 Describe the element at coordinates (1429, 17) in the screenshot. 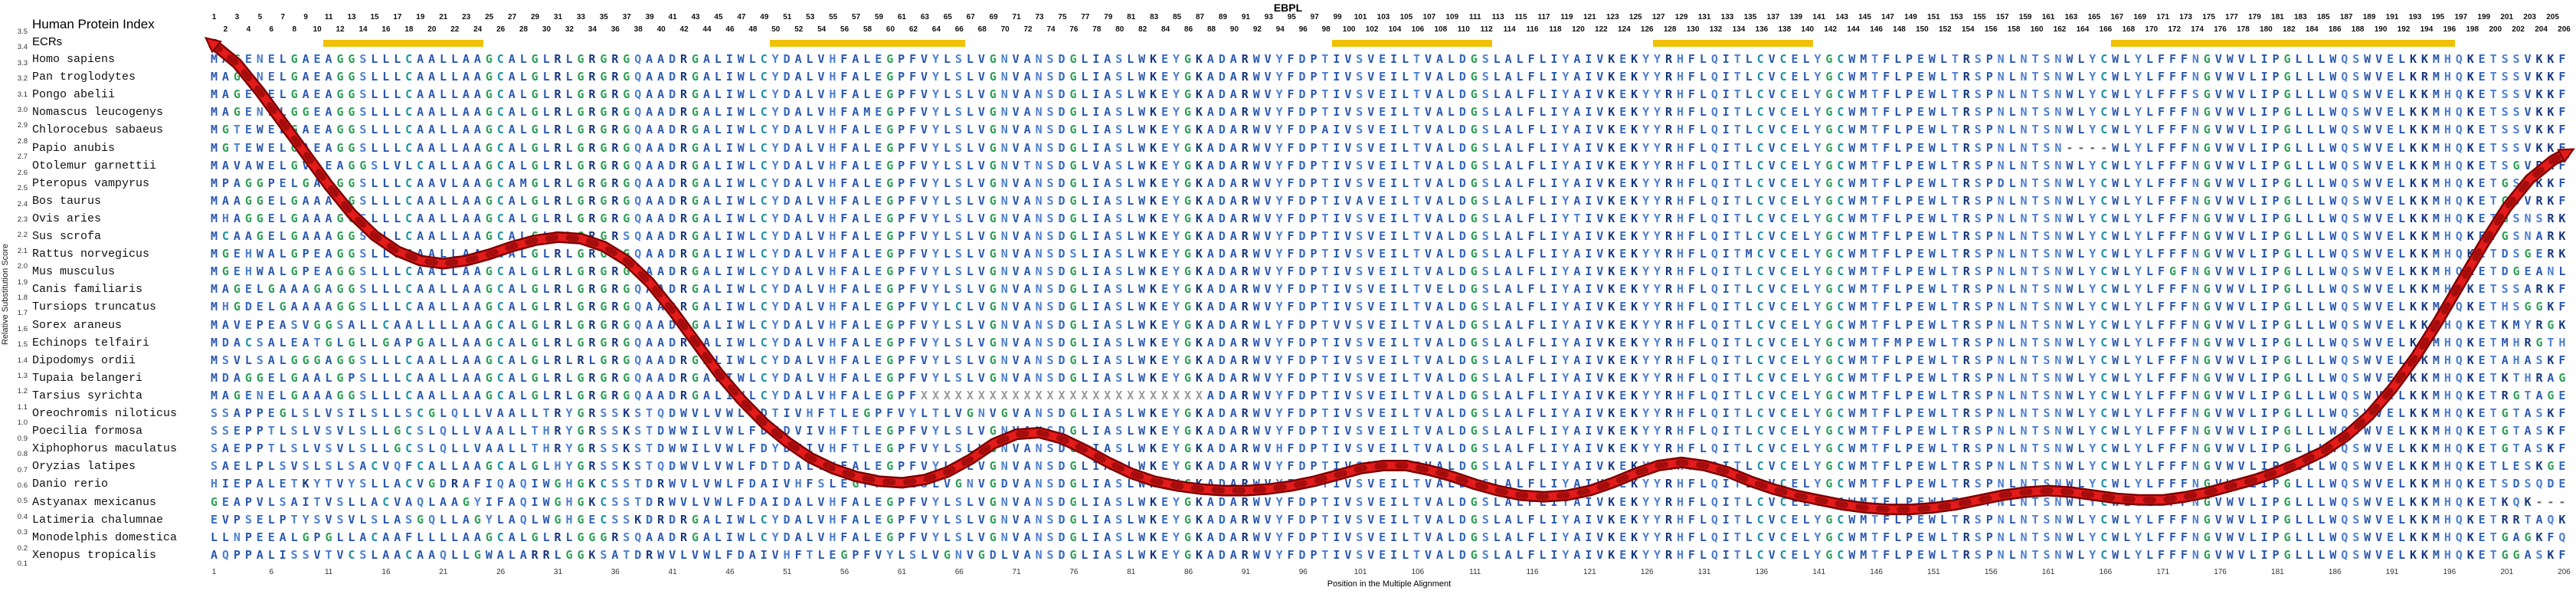

I see `column-number: 107` at that location.